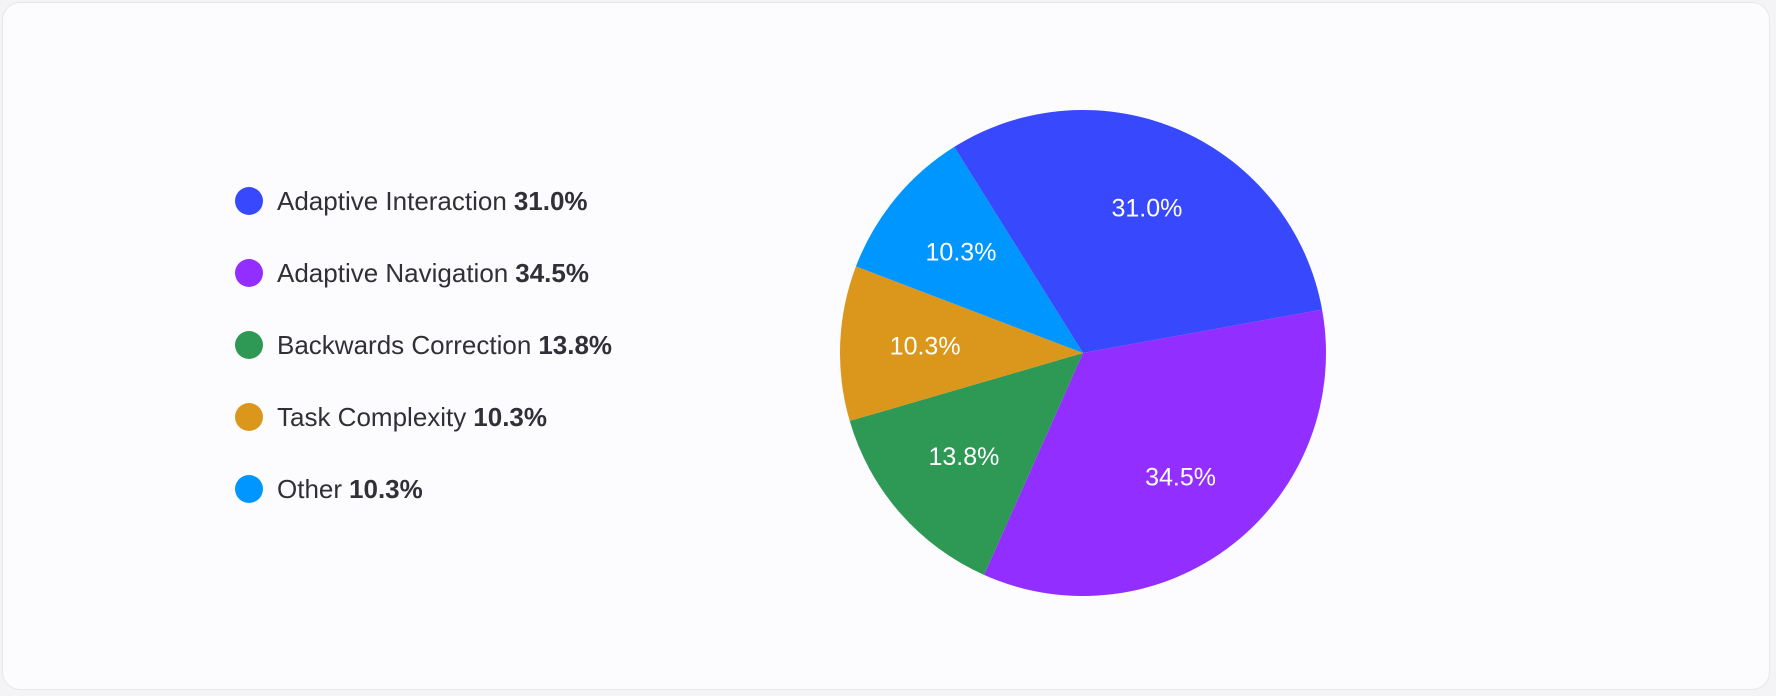 Image resolution: width=1776 pixels, height=696 pixels. I want to click on legend-swatch-other, so click(249, 489).